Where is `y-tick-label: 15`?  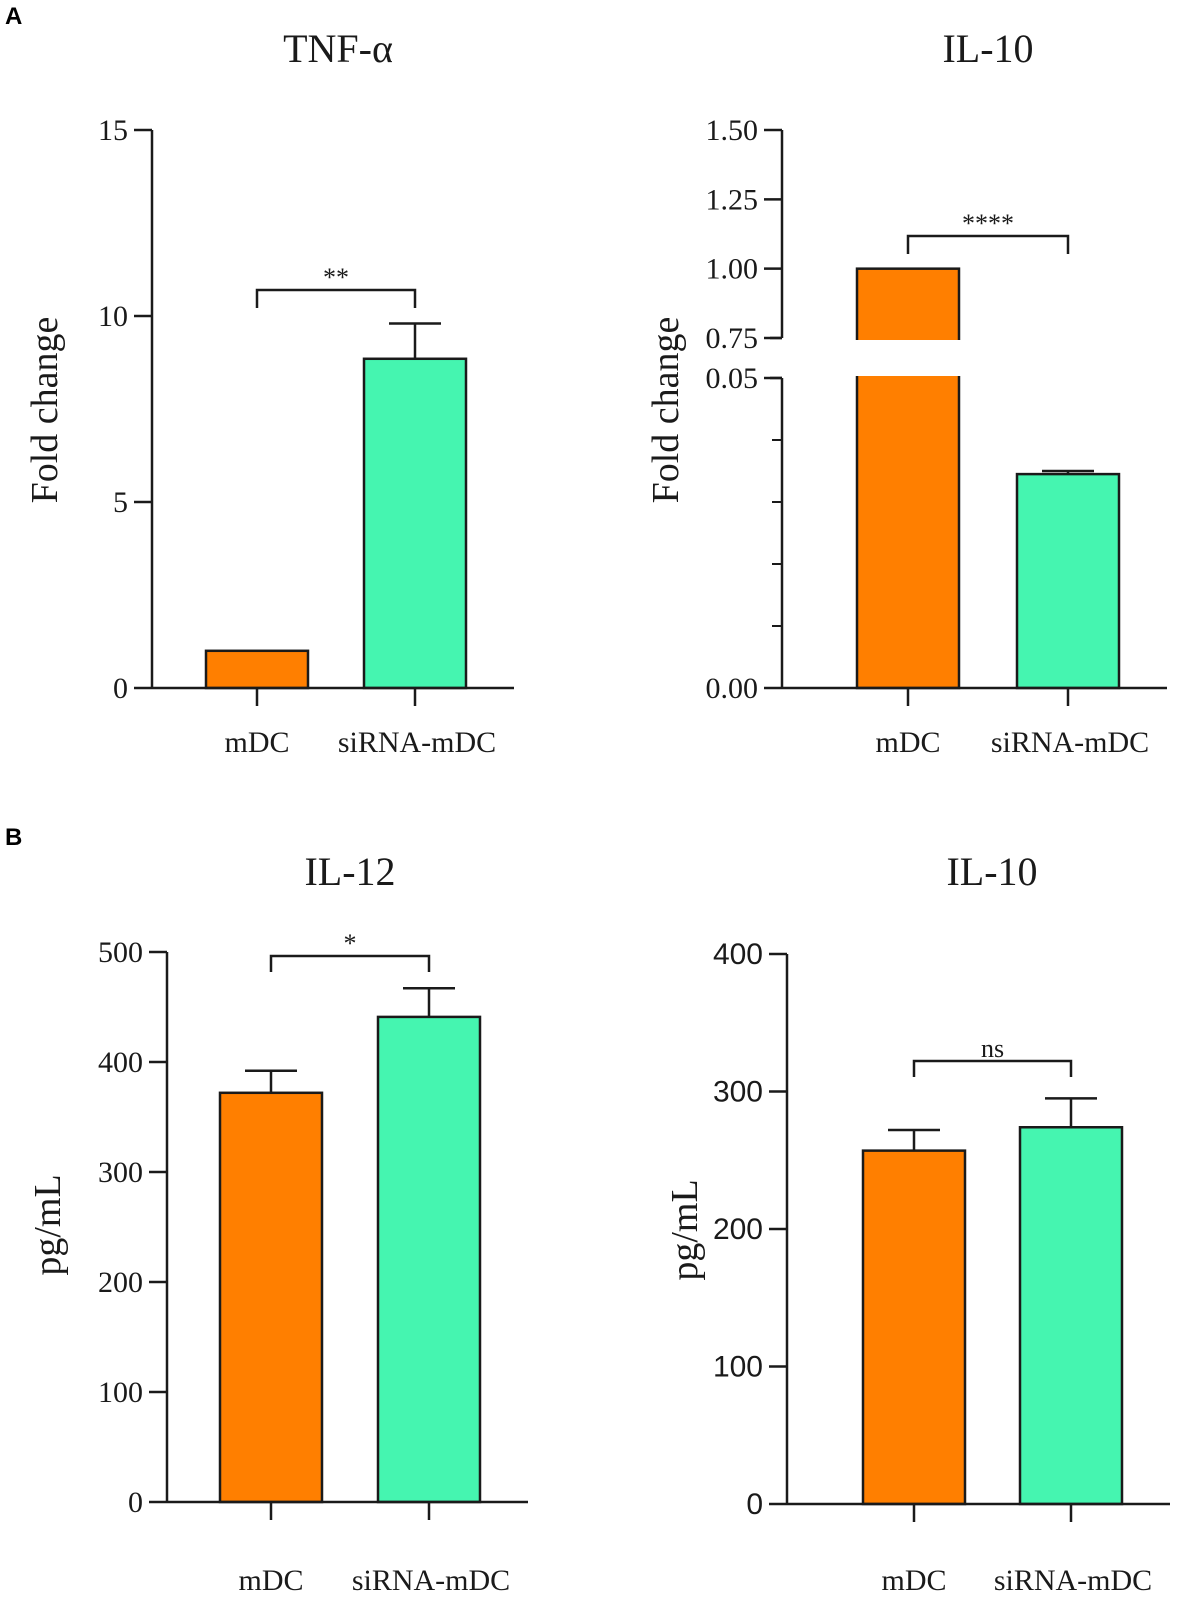 y-tick-label: 15 is located at coordinates (113, 130).